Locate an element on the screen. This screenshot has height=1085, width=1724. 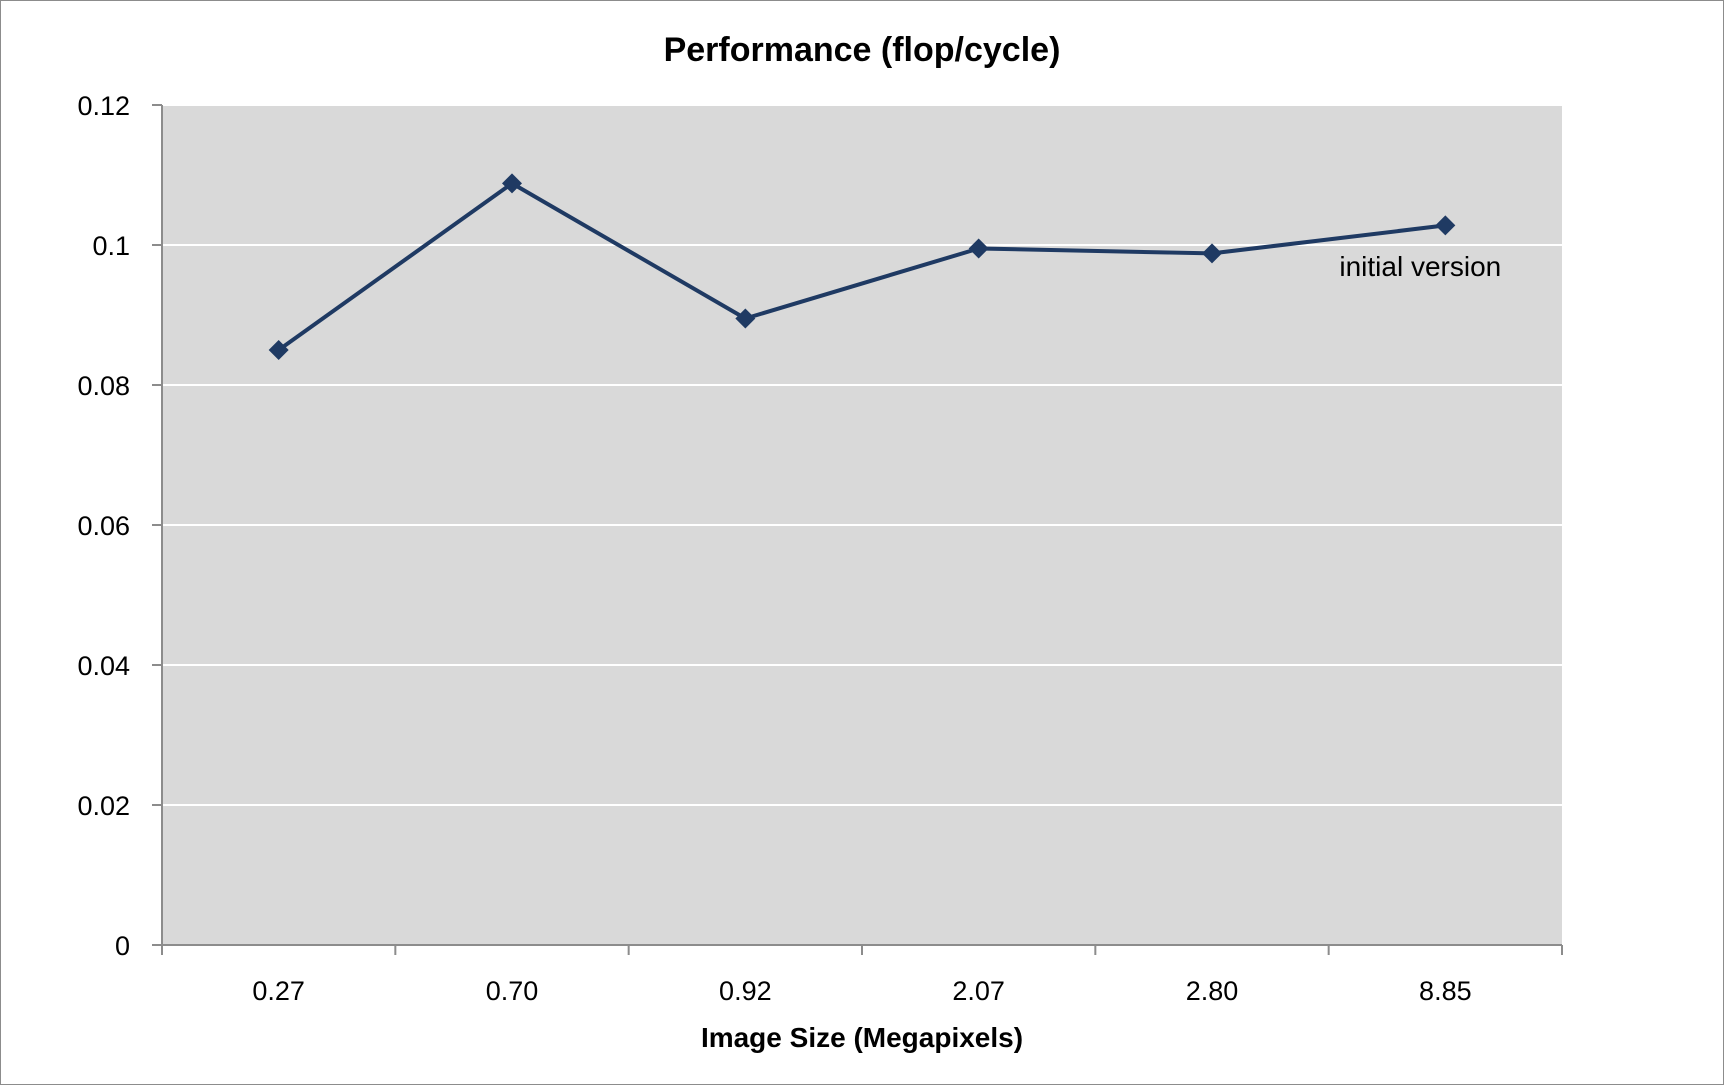
y-axis-ticks: 0 0.02 0.04 0.06 0.08 0.1 0.12 is located at coordinates (119, 526).